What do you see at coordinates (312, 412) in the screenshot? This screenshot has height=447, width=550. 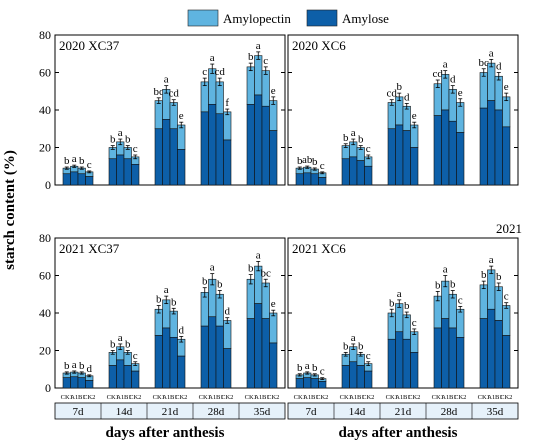 I see `day-label: 7d` at bounding box center [312, 412].